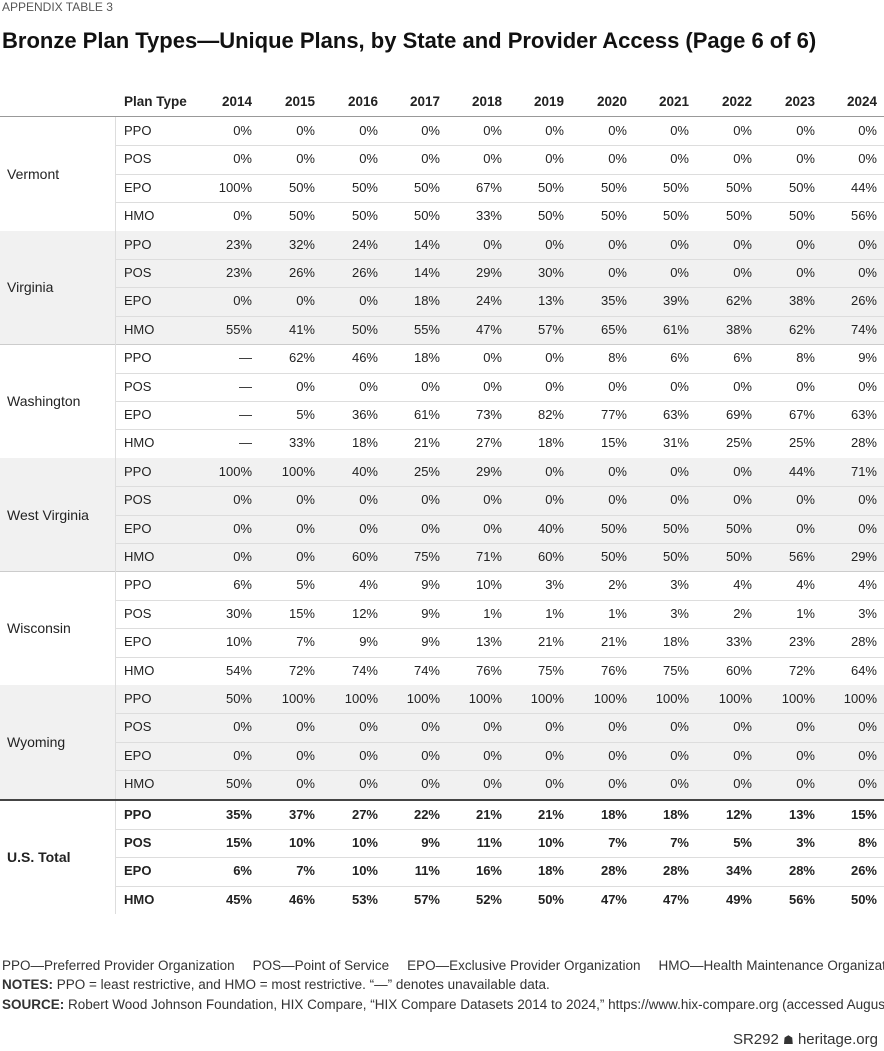  Describe the element at coordinates (48, 514) in the screenshot. I see `group-label: West Virginia` at that location.